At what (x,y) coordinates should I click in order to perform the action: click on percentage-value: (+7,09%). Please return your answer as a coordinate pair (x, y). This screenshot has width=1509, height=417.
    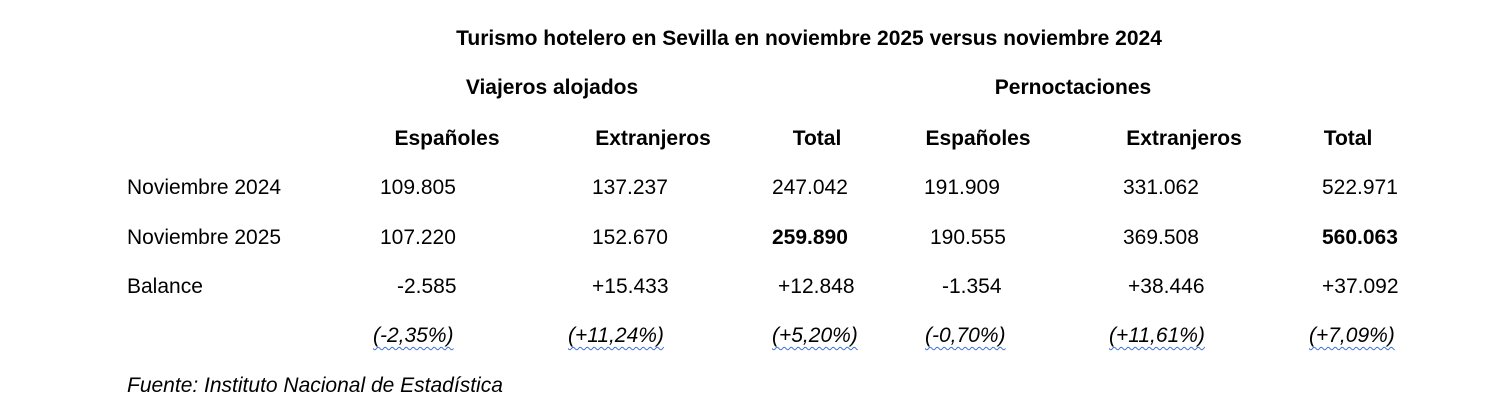
    Looking at the image, I should click on (1352, 335).